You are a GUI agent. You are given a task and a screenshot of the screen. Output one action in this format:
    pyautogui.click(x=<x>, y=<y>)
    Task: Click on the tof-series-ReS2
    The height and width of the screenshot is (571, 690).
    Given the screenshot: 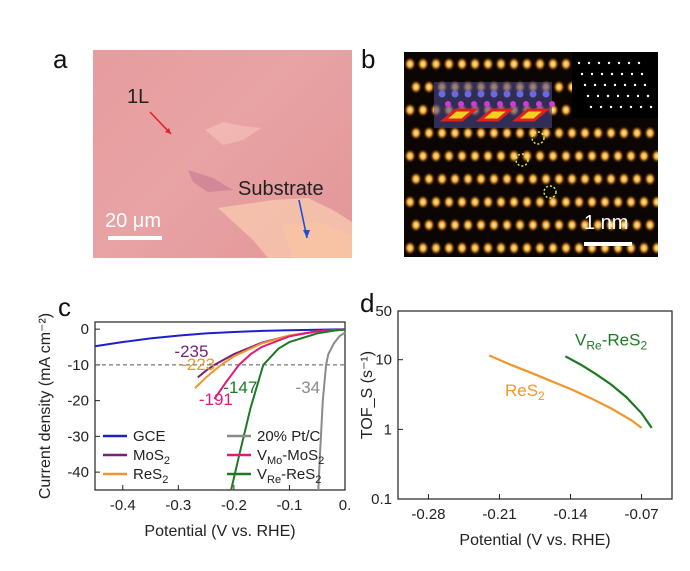 What is the action you would take?
    pyautogui.click(x=565, y=391)
    